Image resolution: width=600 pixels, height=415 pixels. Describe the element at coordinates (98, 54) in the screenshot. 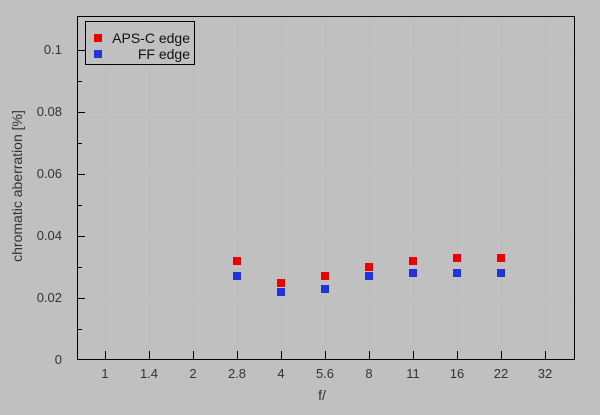

I see `legend-marker-ff-icon` at that location.